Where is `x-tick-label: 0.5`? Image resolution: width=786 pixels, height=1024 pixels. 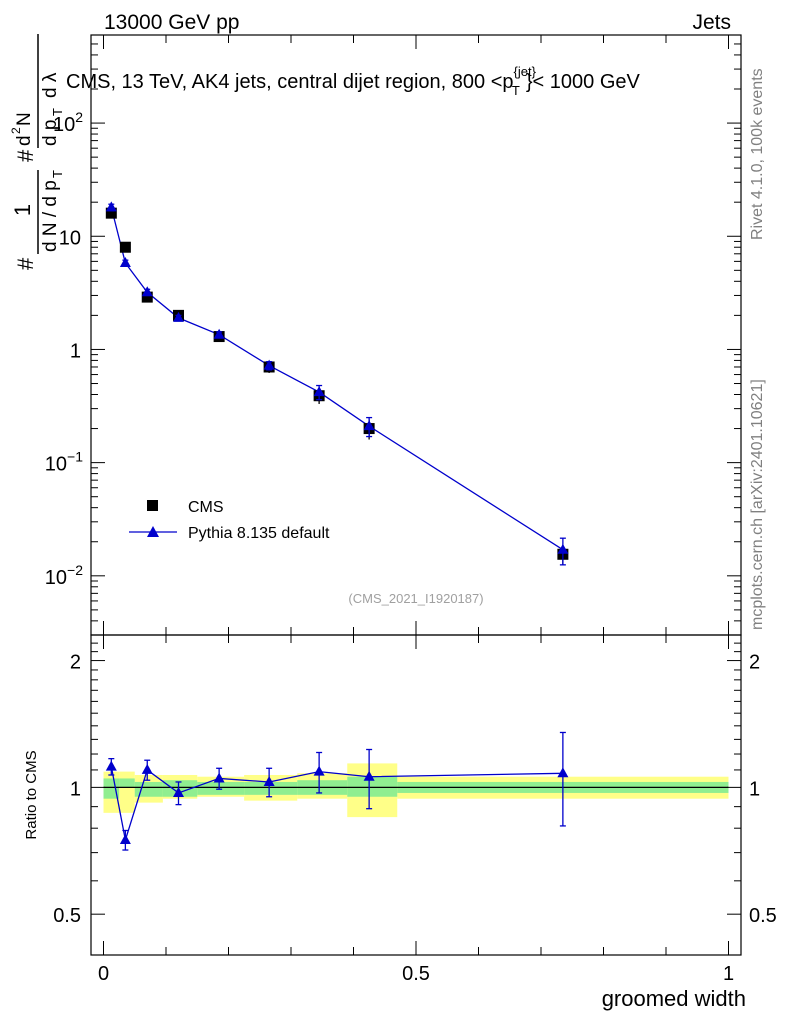
x-tick-label: 0.5 is located at coordinates (416, 974).